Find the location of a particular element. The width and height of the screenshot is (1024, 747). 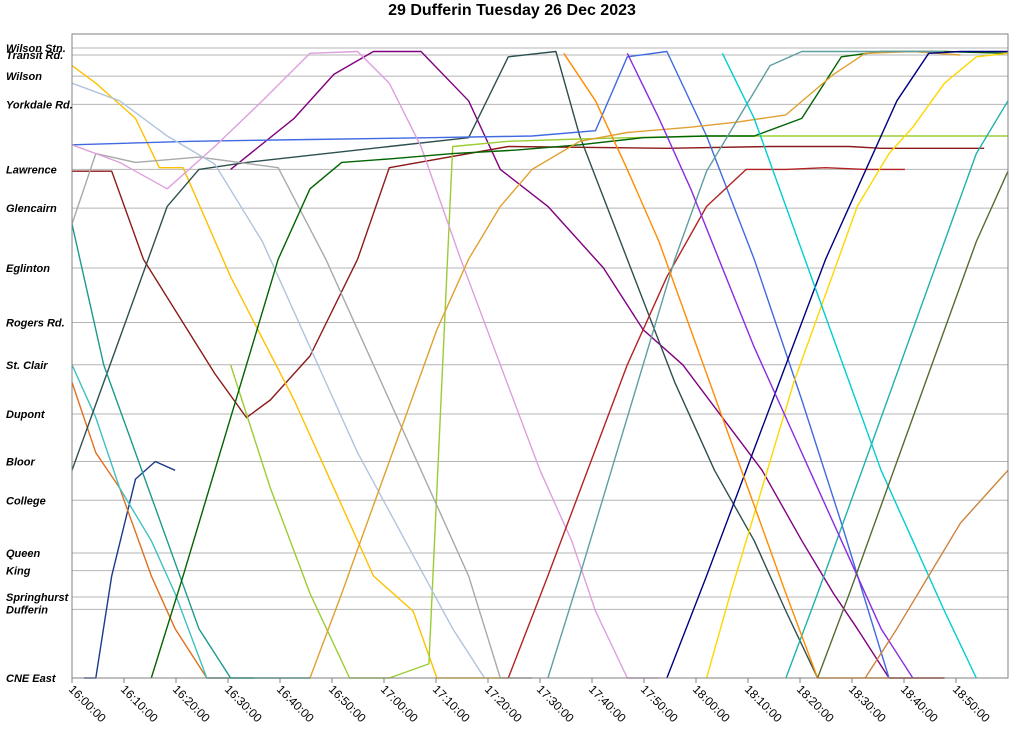

stop-label: Wilson is located at coordinates (24, 77).